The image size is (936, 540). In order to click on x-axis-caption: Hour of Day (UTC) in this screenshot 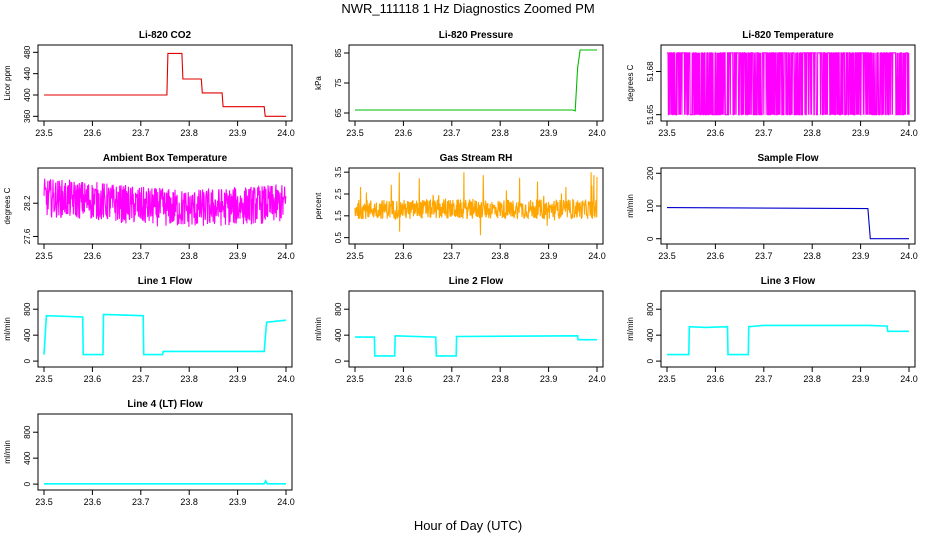, I will do `click(468, 525)`.